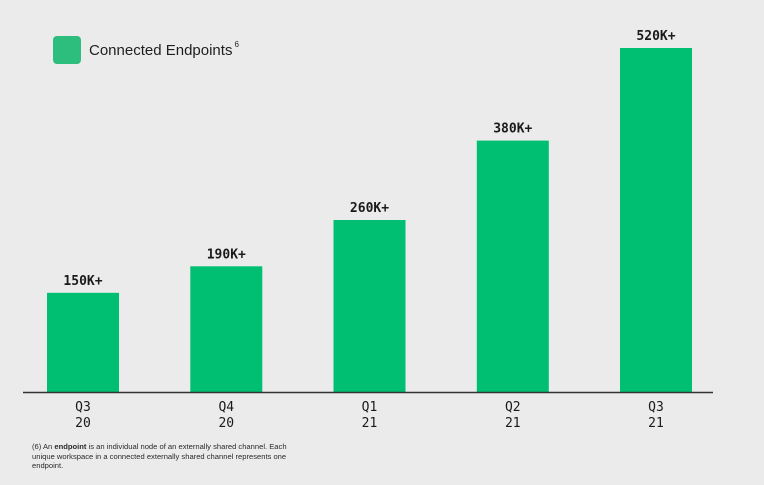 This screenshot has height=485, width=764. What do you see at coordinates (370, 423) in the screenshot?
I see `x-tick-label-2-line-1: 21` at bounding box center [370, 423].